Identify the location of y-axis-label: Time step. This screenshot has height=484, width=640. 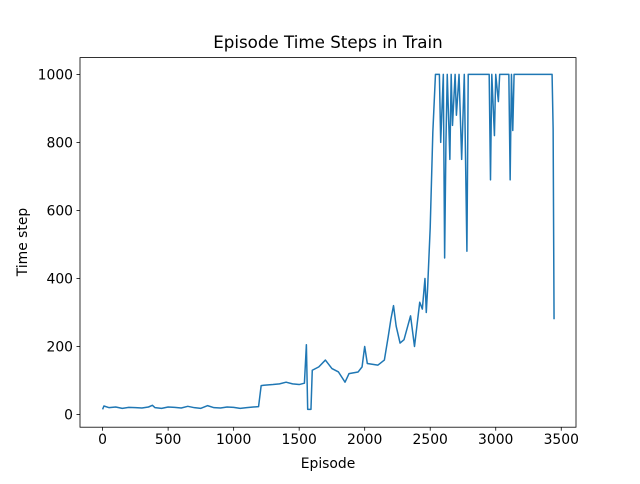
(23, 243).